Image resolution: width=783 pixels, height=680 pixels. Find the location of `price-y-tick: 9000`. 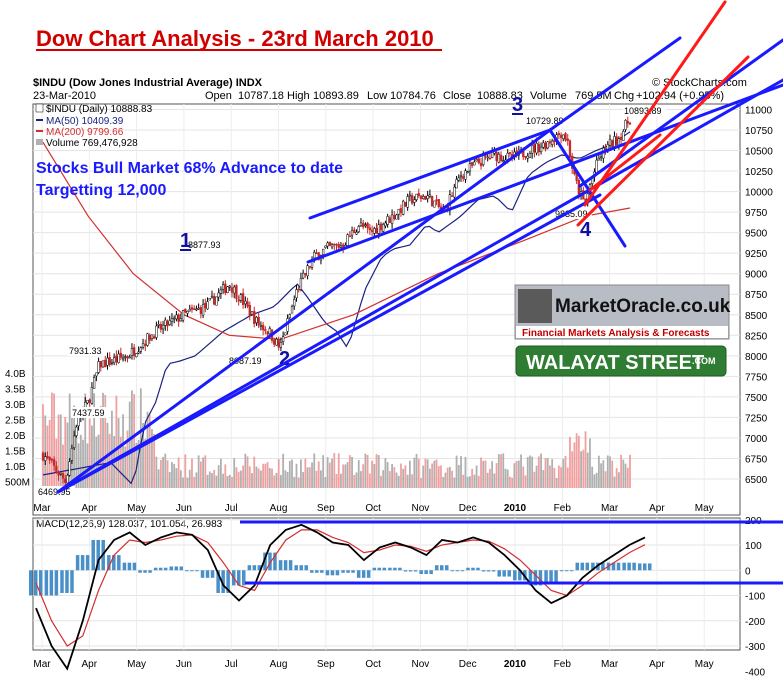

price-y-tick: 9000 is located at coordinates (756, 275).